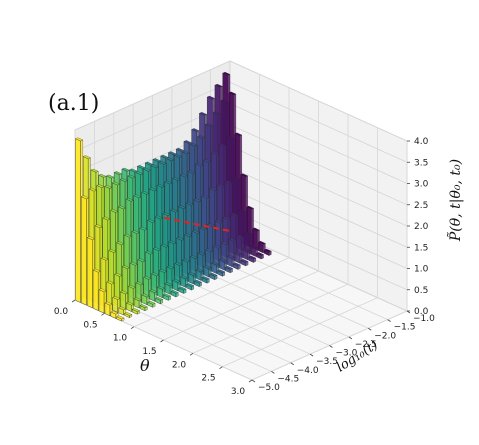 The image size is (479, 445). What do you see at coordinates (455, 200) in the screenshot?
I see `z-axis-label: P̃(θ, t|θ₀, t₀)` at bounding box center [455, 200].